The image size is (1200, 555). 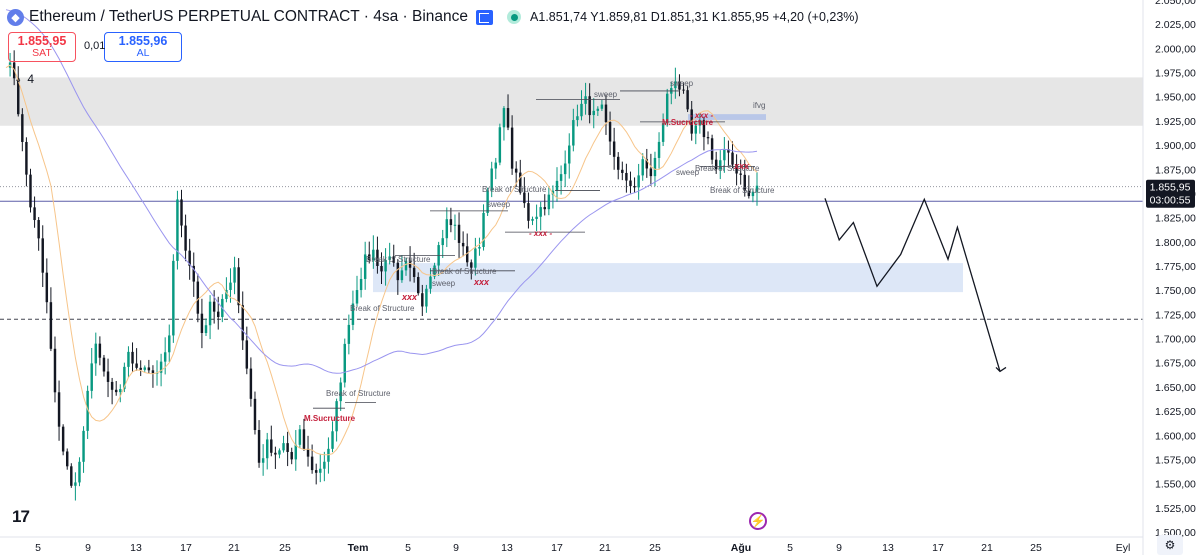 I want to click on tradingview-logo-icon: 17, so click(x=21, y=516).